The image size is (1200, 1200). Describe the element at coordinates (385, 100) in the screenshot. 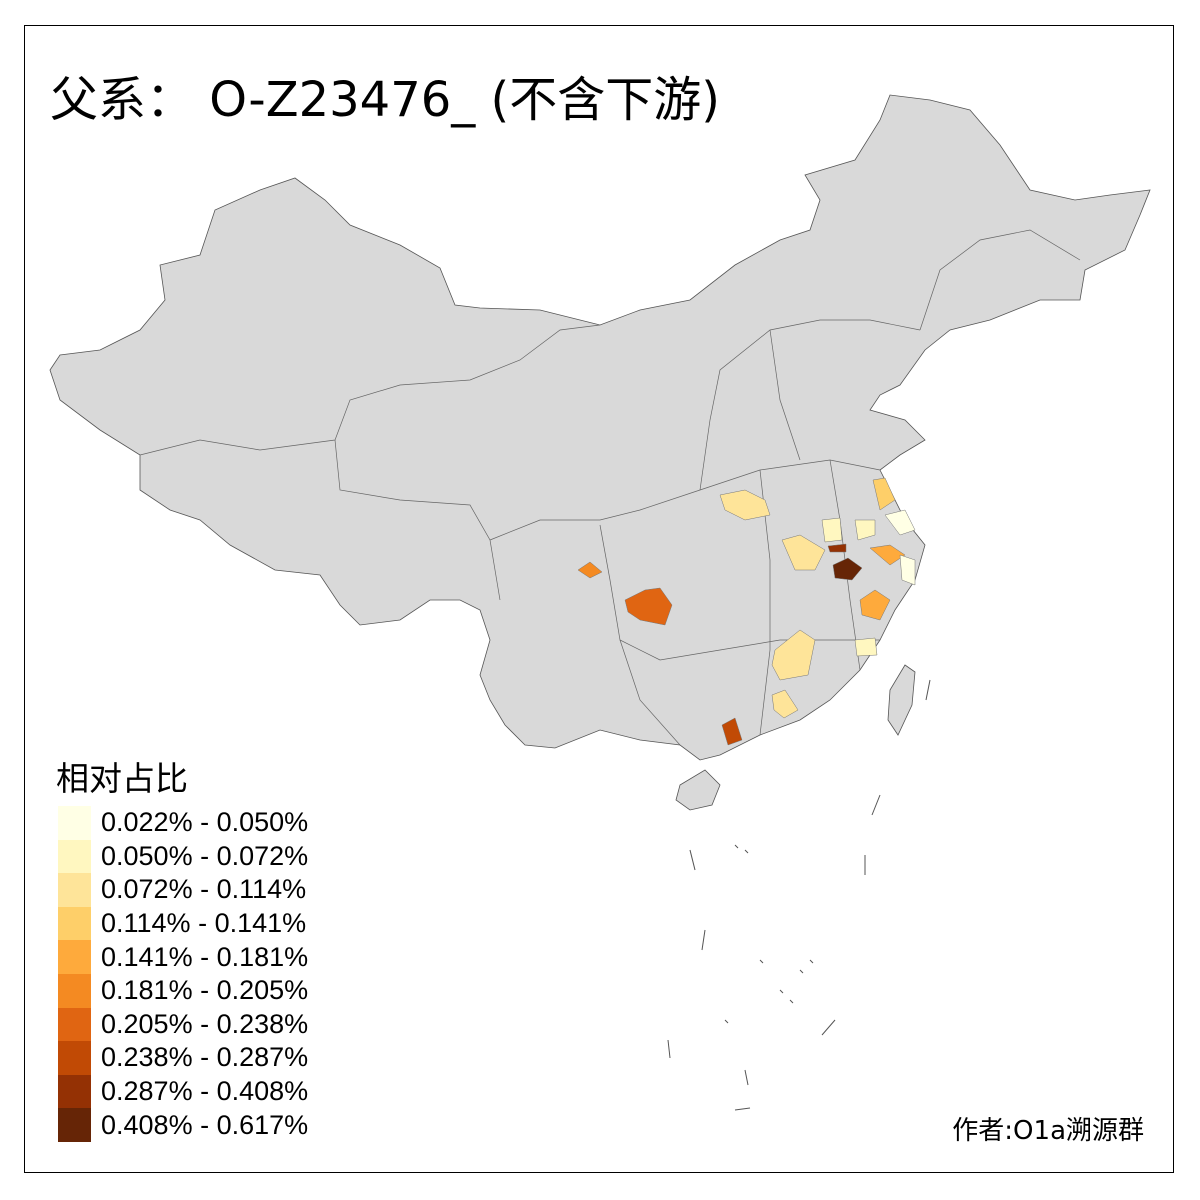

I see `map-title: 父系： O-Z23476_ (不含下游)` at that location.